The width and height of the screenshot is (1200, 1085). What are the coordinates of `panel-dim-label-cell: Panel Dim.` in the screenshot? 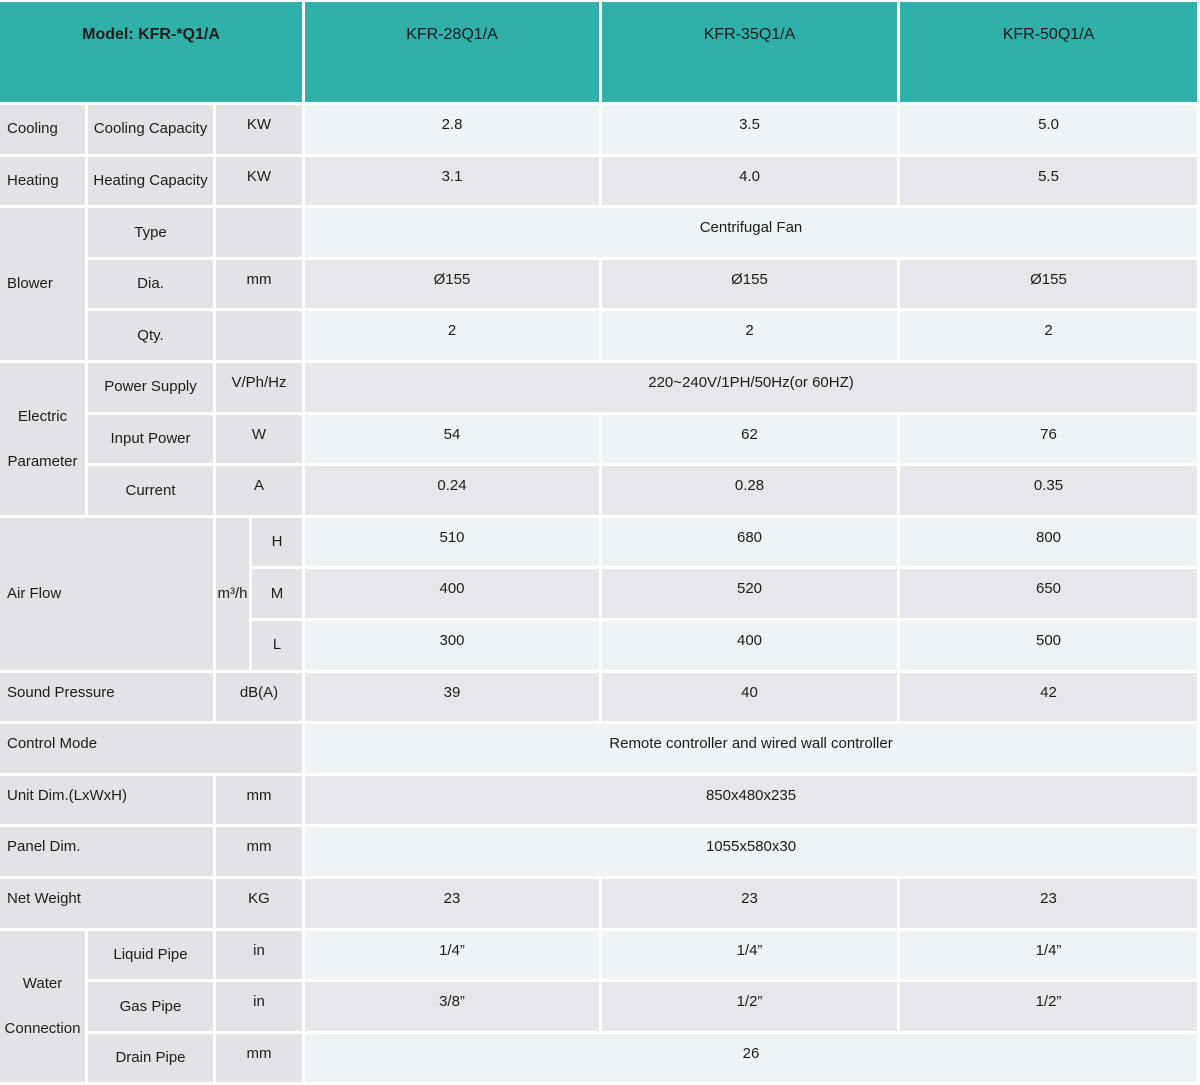 It's located at (106, 851).